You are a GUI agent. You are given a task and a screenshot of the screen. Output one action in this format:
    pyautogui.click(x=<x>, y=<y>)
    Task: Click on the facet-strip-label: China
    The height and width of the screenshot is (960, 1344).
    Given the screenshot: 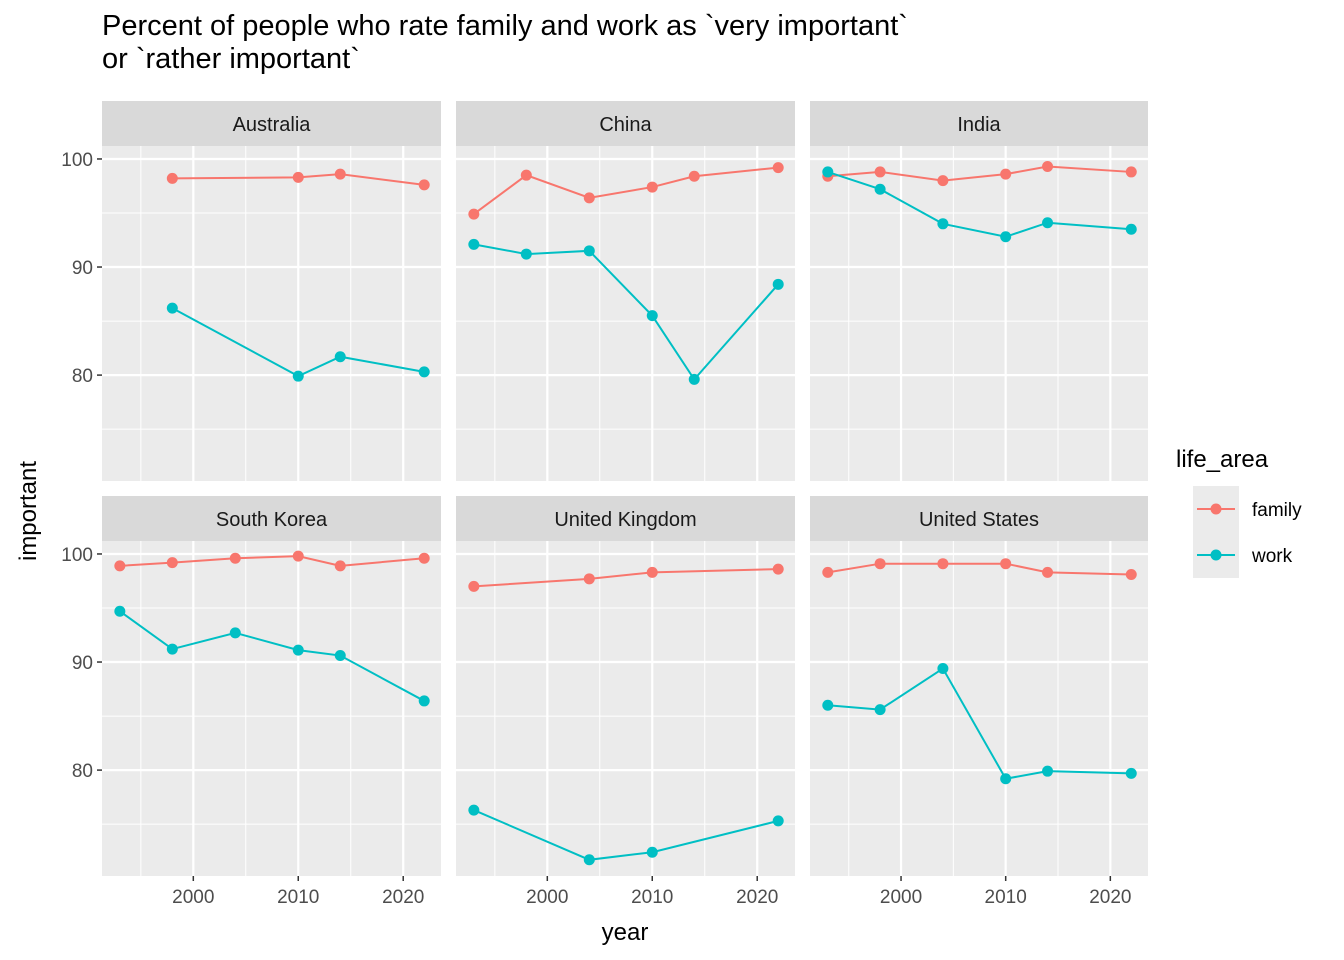 What is the action you would take?
    pyautogui.click(x=625, y=125)
    